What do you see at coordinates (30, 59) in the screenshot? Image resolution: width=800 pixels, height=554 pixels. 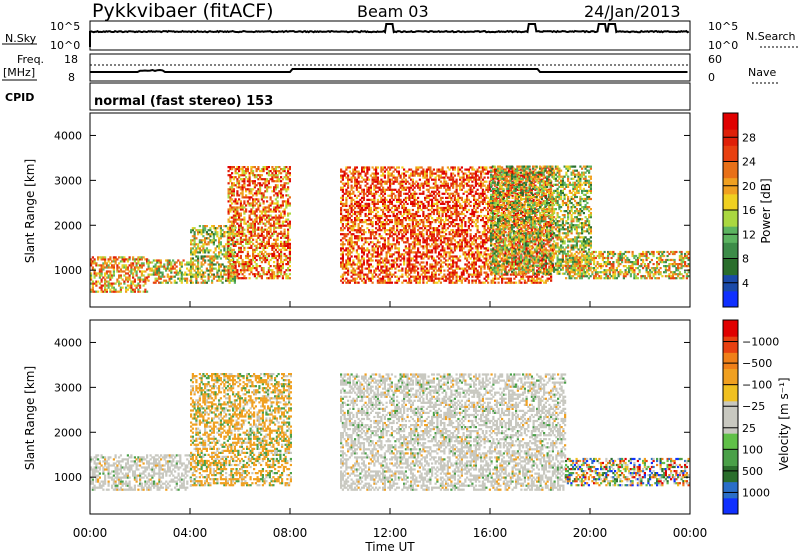 I see `freq-label: Freq.` at bounding box center [30, 59].